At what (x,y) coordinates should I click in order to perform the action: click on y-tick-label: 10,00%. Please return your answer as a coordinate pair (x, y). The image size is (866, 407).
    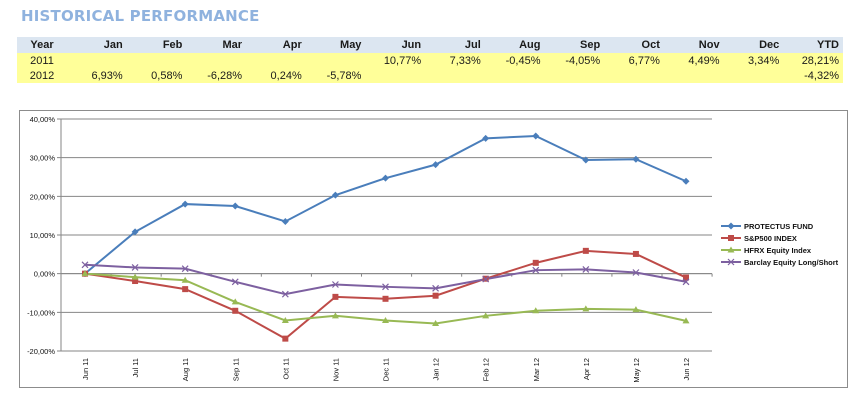
    Looking at the image, I should click on (43, 235).